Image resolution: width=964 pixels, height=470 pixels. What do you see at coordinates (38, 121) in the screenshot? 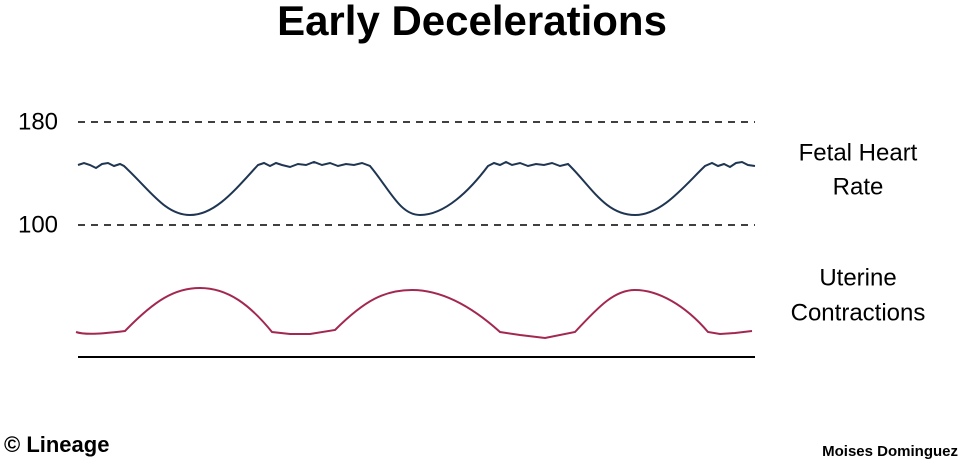
I see `scale-label: 180` at bounding box center [38, 121].